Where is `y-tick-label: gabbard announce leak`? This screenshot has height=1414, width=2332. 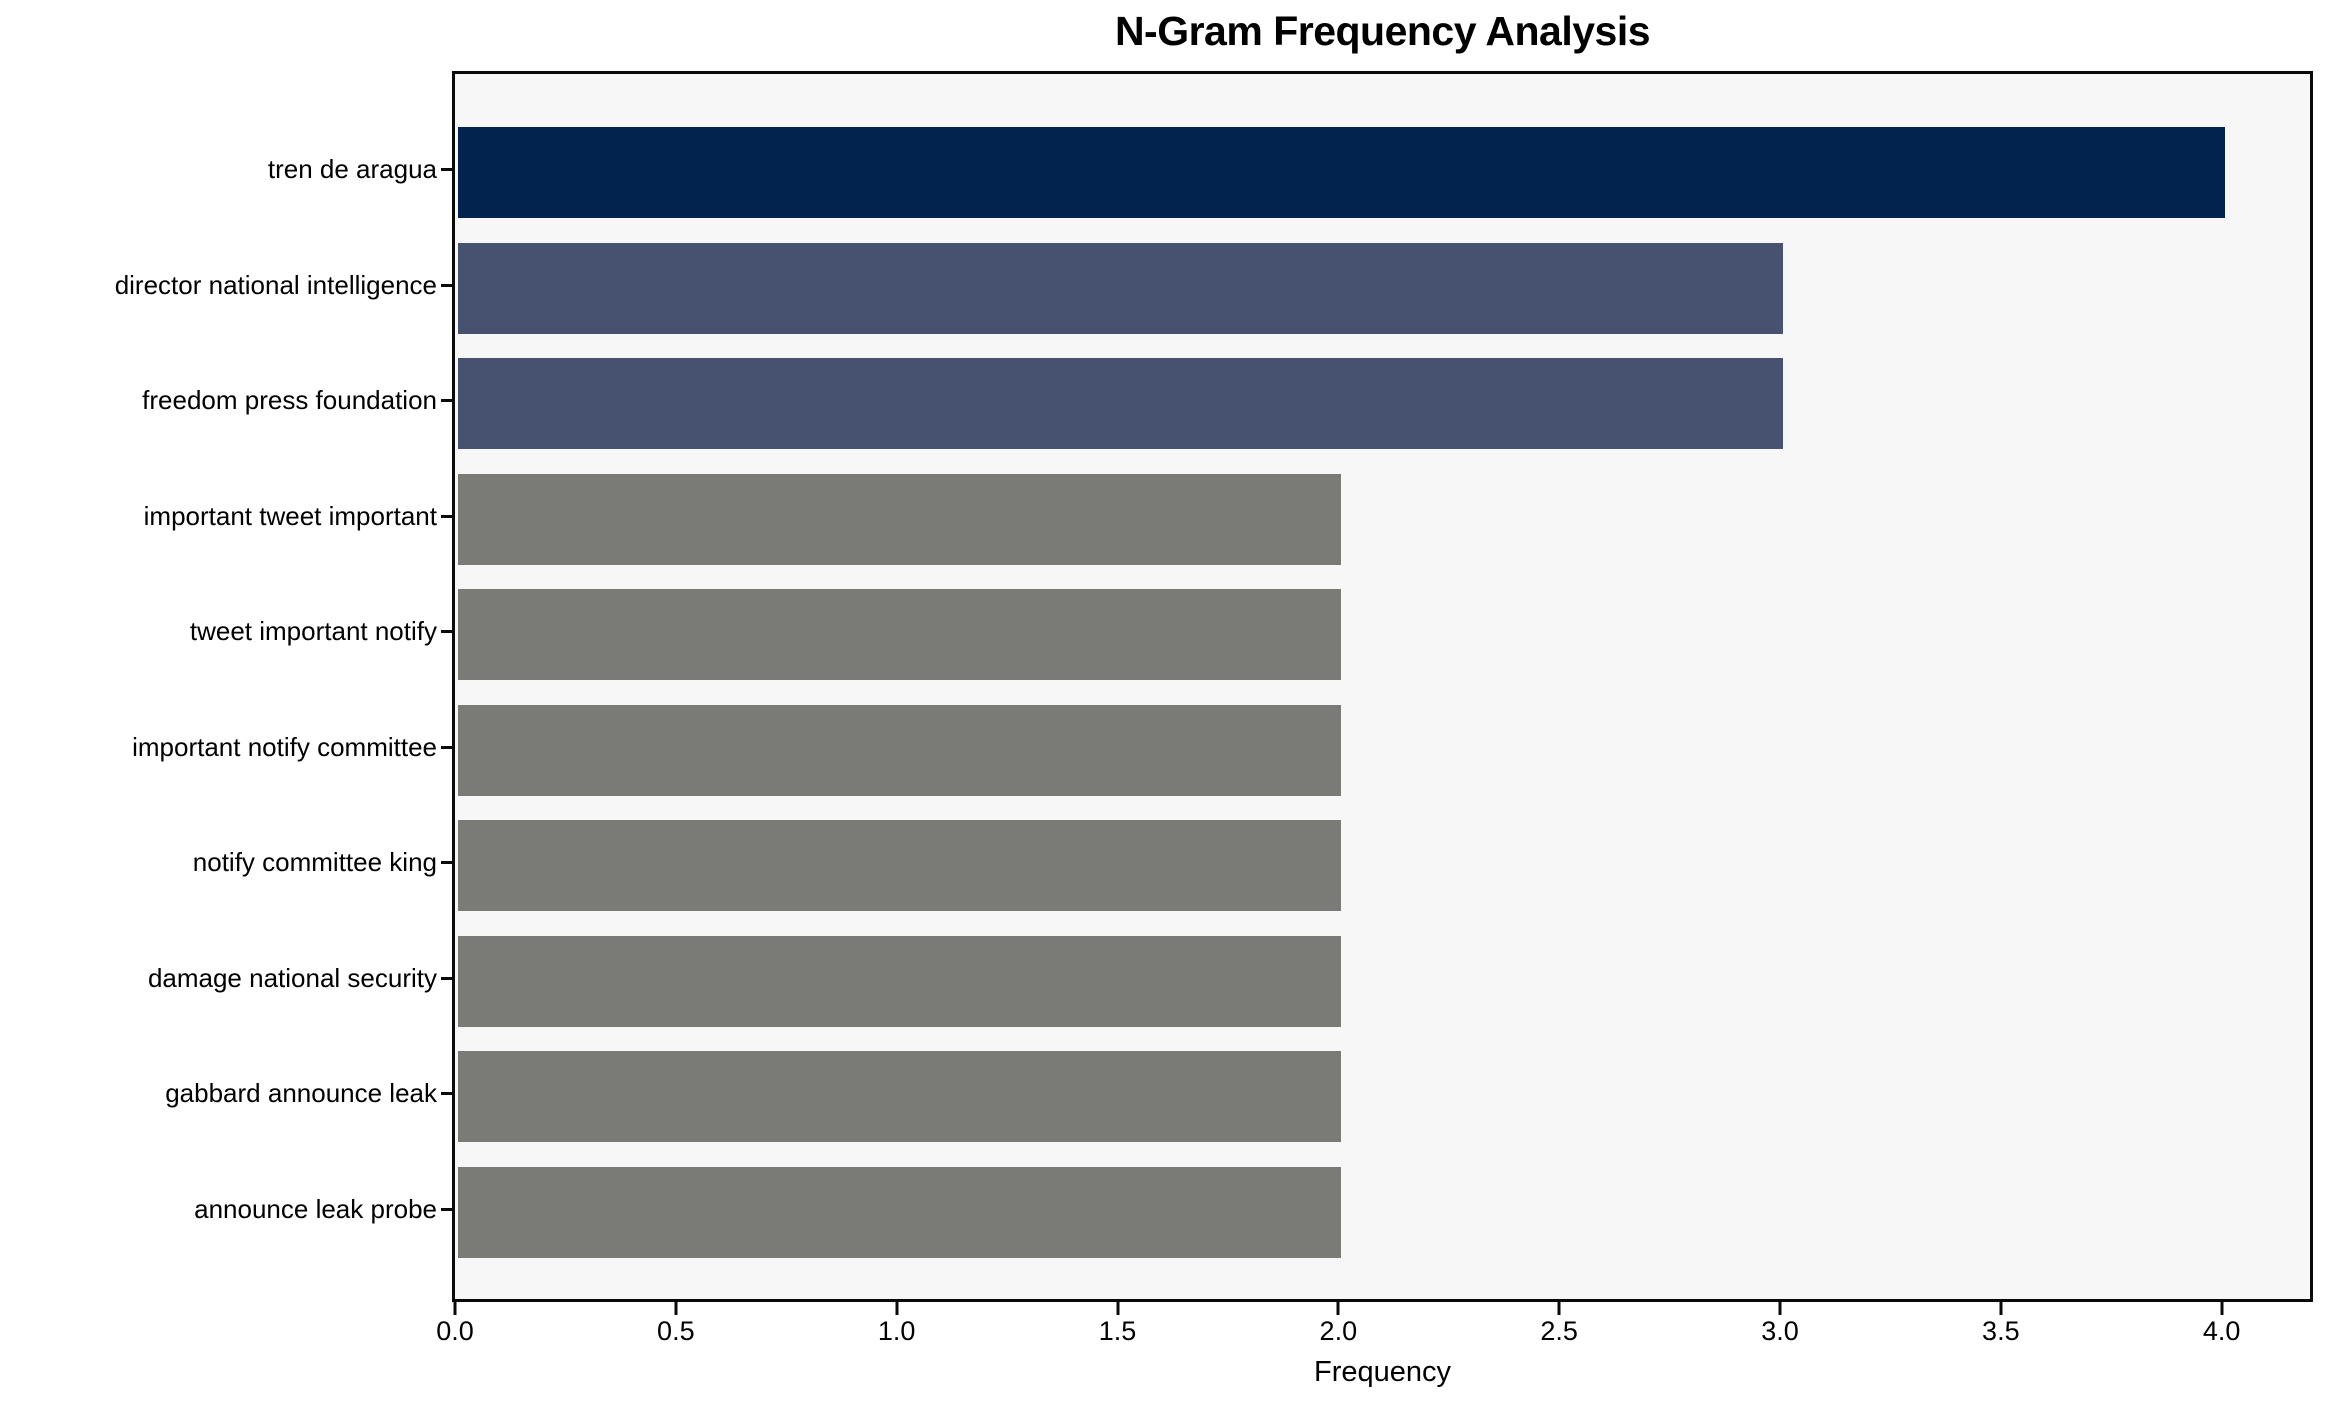
y-tick-label: gabbard announce leak is located at coordinates (301, 1093).